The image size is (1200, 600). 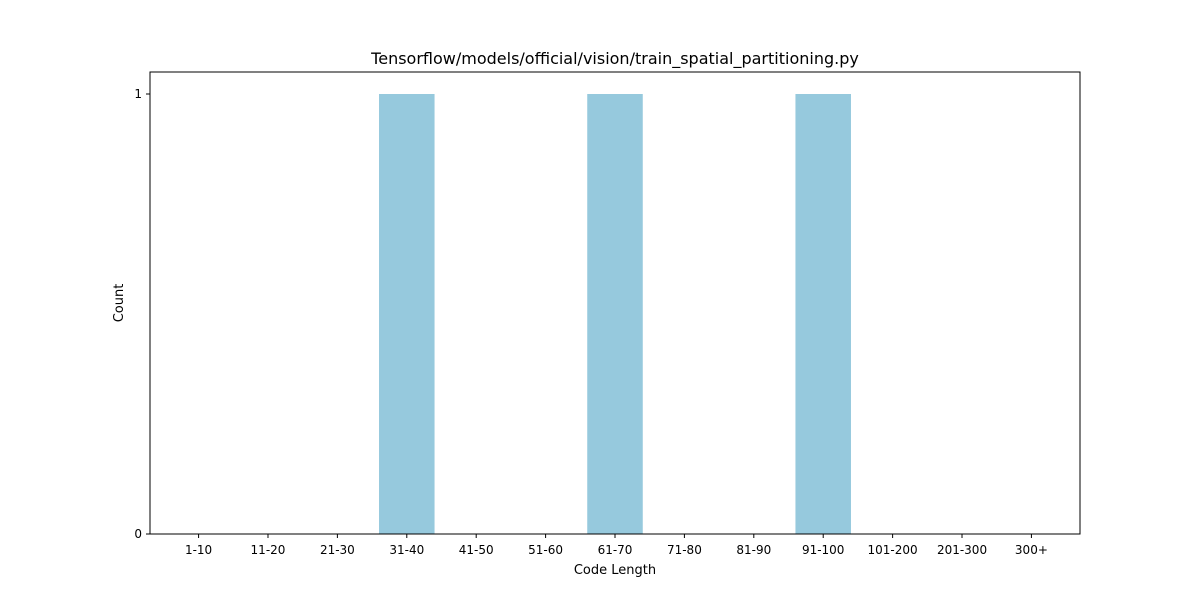 I want to click on y-axis-label: Count, so click(x=119, y=303).